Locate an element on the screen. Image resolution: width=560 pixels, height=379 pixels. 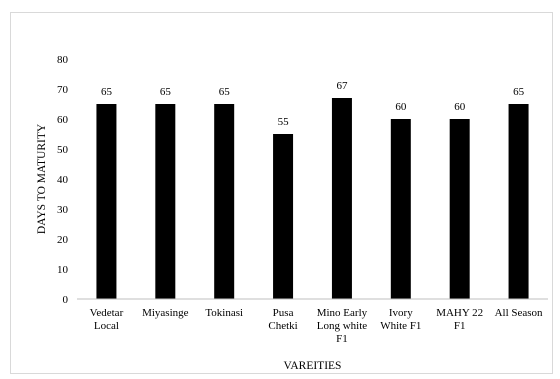
category-label: Miyasinge is located at coordinates (165, 313).